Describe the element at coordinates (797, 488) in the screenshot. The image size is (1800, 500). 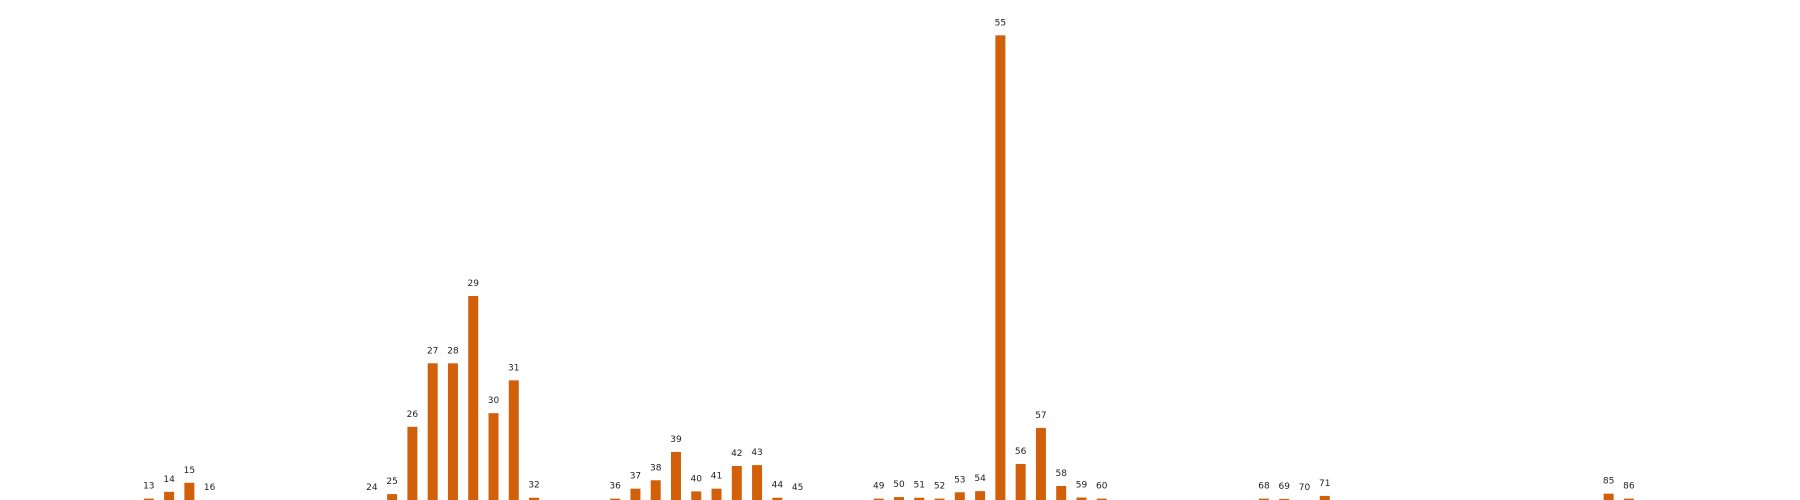
I see `bar-label-45: 45` at that location.